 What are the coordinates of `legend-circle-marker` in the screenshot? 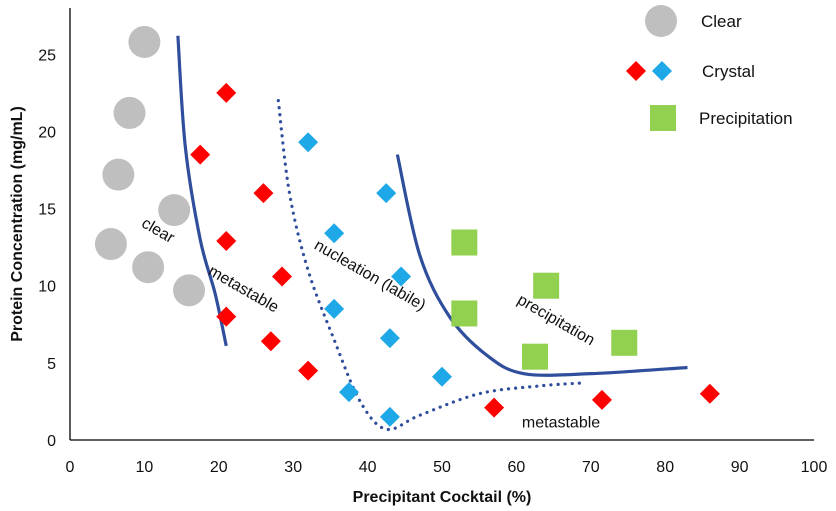 It's located at (661, 21).